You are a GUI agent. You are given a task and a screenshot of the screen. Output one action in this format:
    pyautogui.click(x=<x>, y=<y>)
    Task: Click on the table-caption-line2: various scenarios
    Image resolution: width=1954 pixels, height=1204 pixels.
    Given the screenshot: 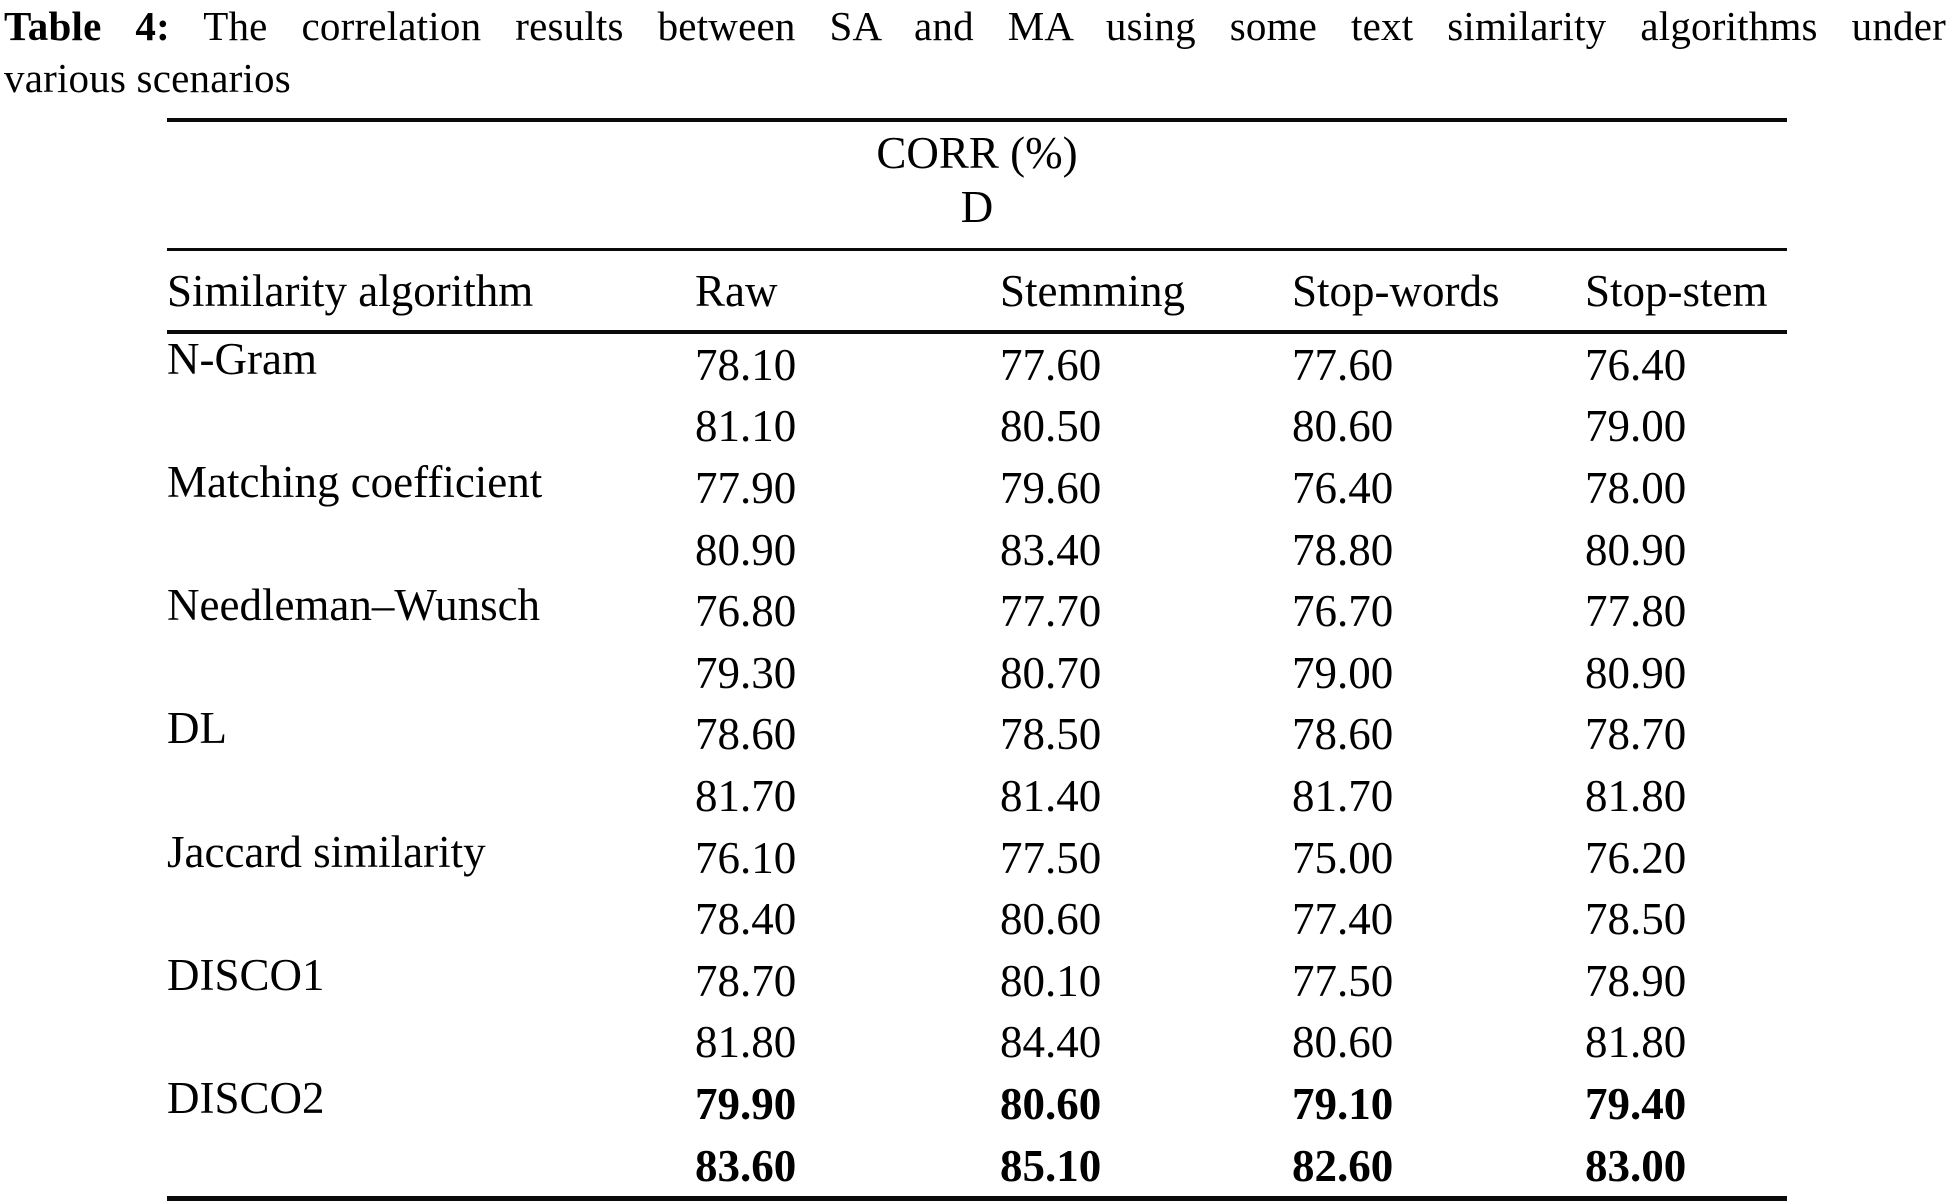 What is the action you would take?
    pyautogui.click(x=147, y=78)
    